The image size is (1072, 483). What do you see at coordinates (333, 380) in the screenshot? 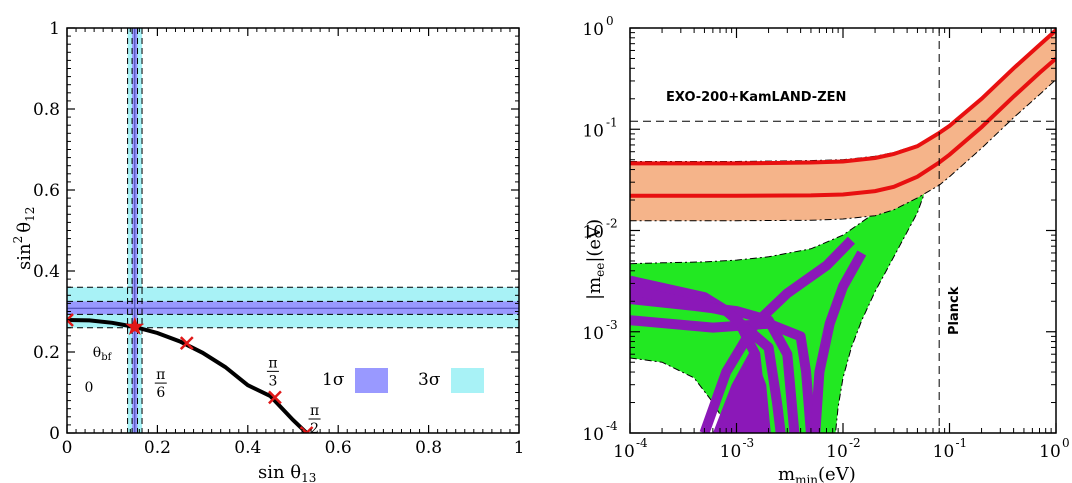
I see `legend-label-1sigma: 1σ` at bounding box center [333, 380].